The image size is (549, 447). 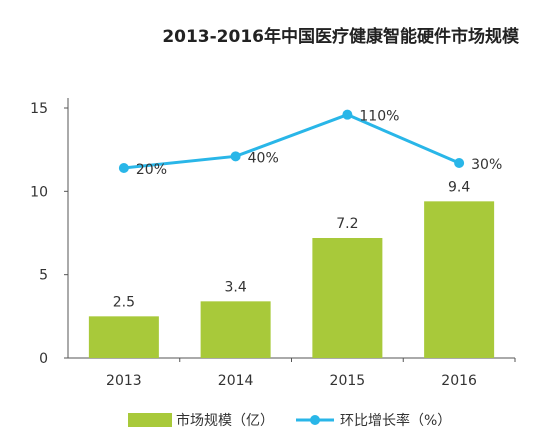 What do you see at coordinates (236, 381) in the screenshot?
I see `x-tick-label: 2014` at bounding box center [236, 381].